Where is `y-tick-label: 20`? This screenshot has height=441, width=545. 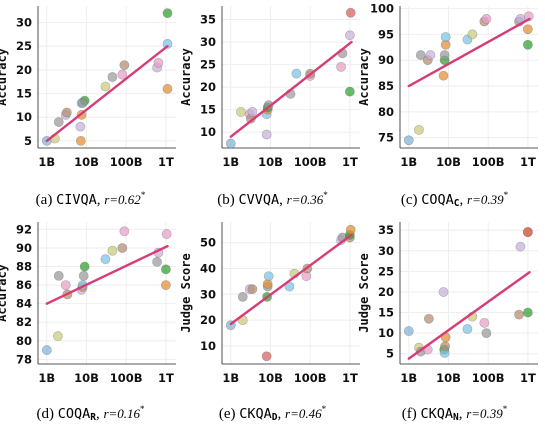 y-tick-label: 20 is located at coordinates (208, 87).